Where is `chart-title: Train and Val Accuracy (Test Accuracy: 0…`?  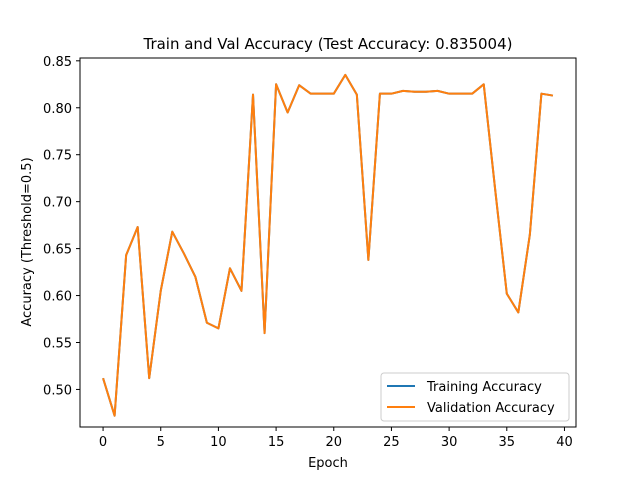 chart-title: Train and Val Accuracy (Test Accuracy: 0… is located at coordinates (327, 44).